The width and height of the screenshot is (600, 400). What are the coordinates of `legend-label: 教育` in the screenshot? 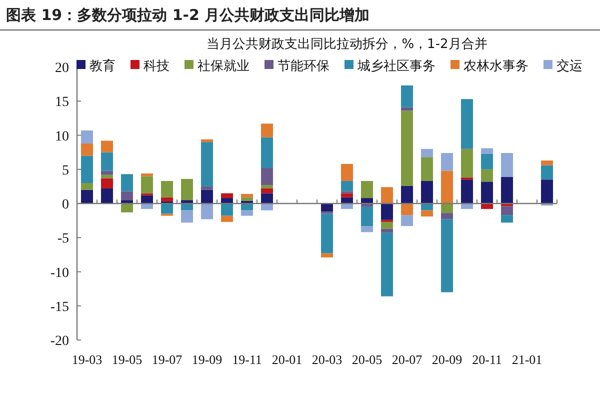 It's located at (103, 66).